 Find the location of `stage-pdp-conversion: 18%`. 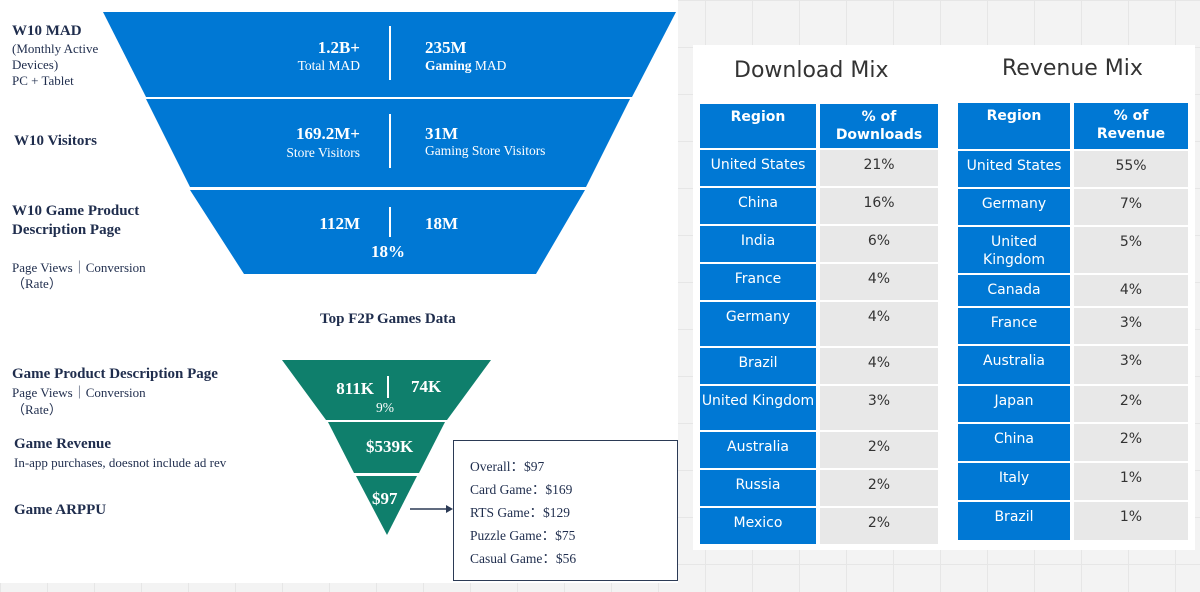

stage-pdp-conversion: 18% is located at coordinates (388, 251).